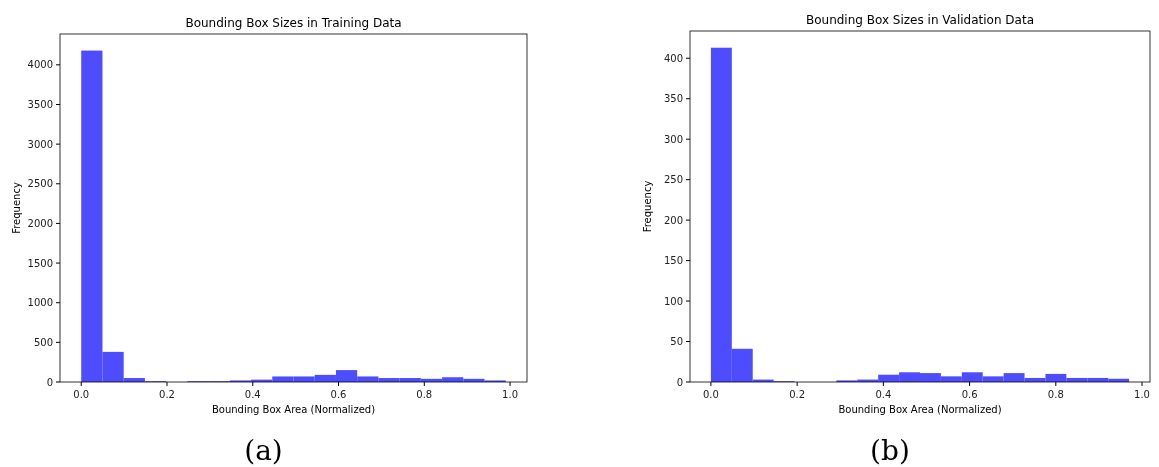 The image size is (1159, 467). What do you see at coordinates (673, 139) in the screenshot?
I see `y-tick-label: 300` at bounding box center [673, 139].